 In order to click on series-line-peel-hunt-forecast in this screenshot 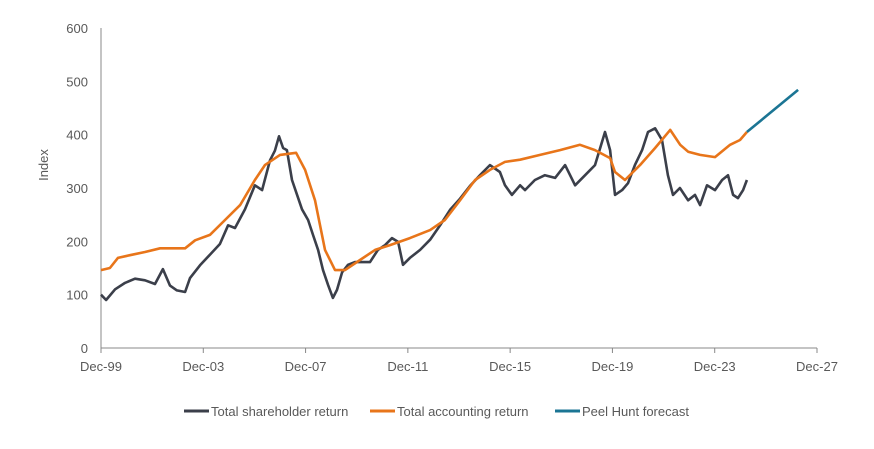, I will do `click(772, 111)`.